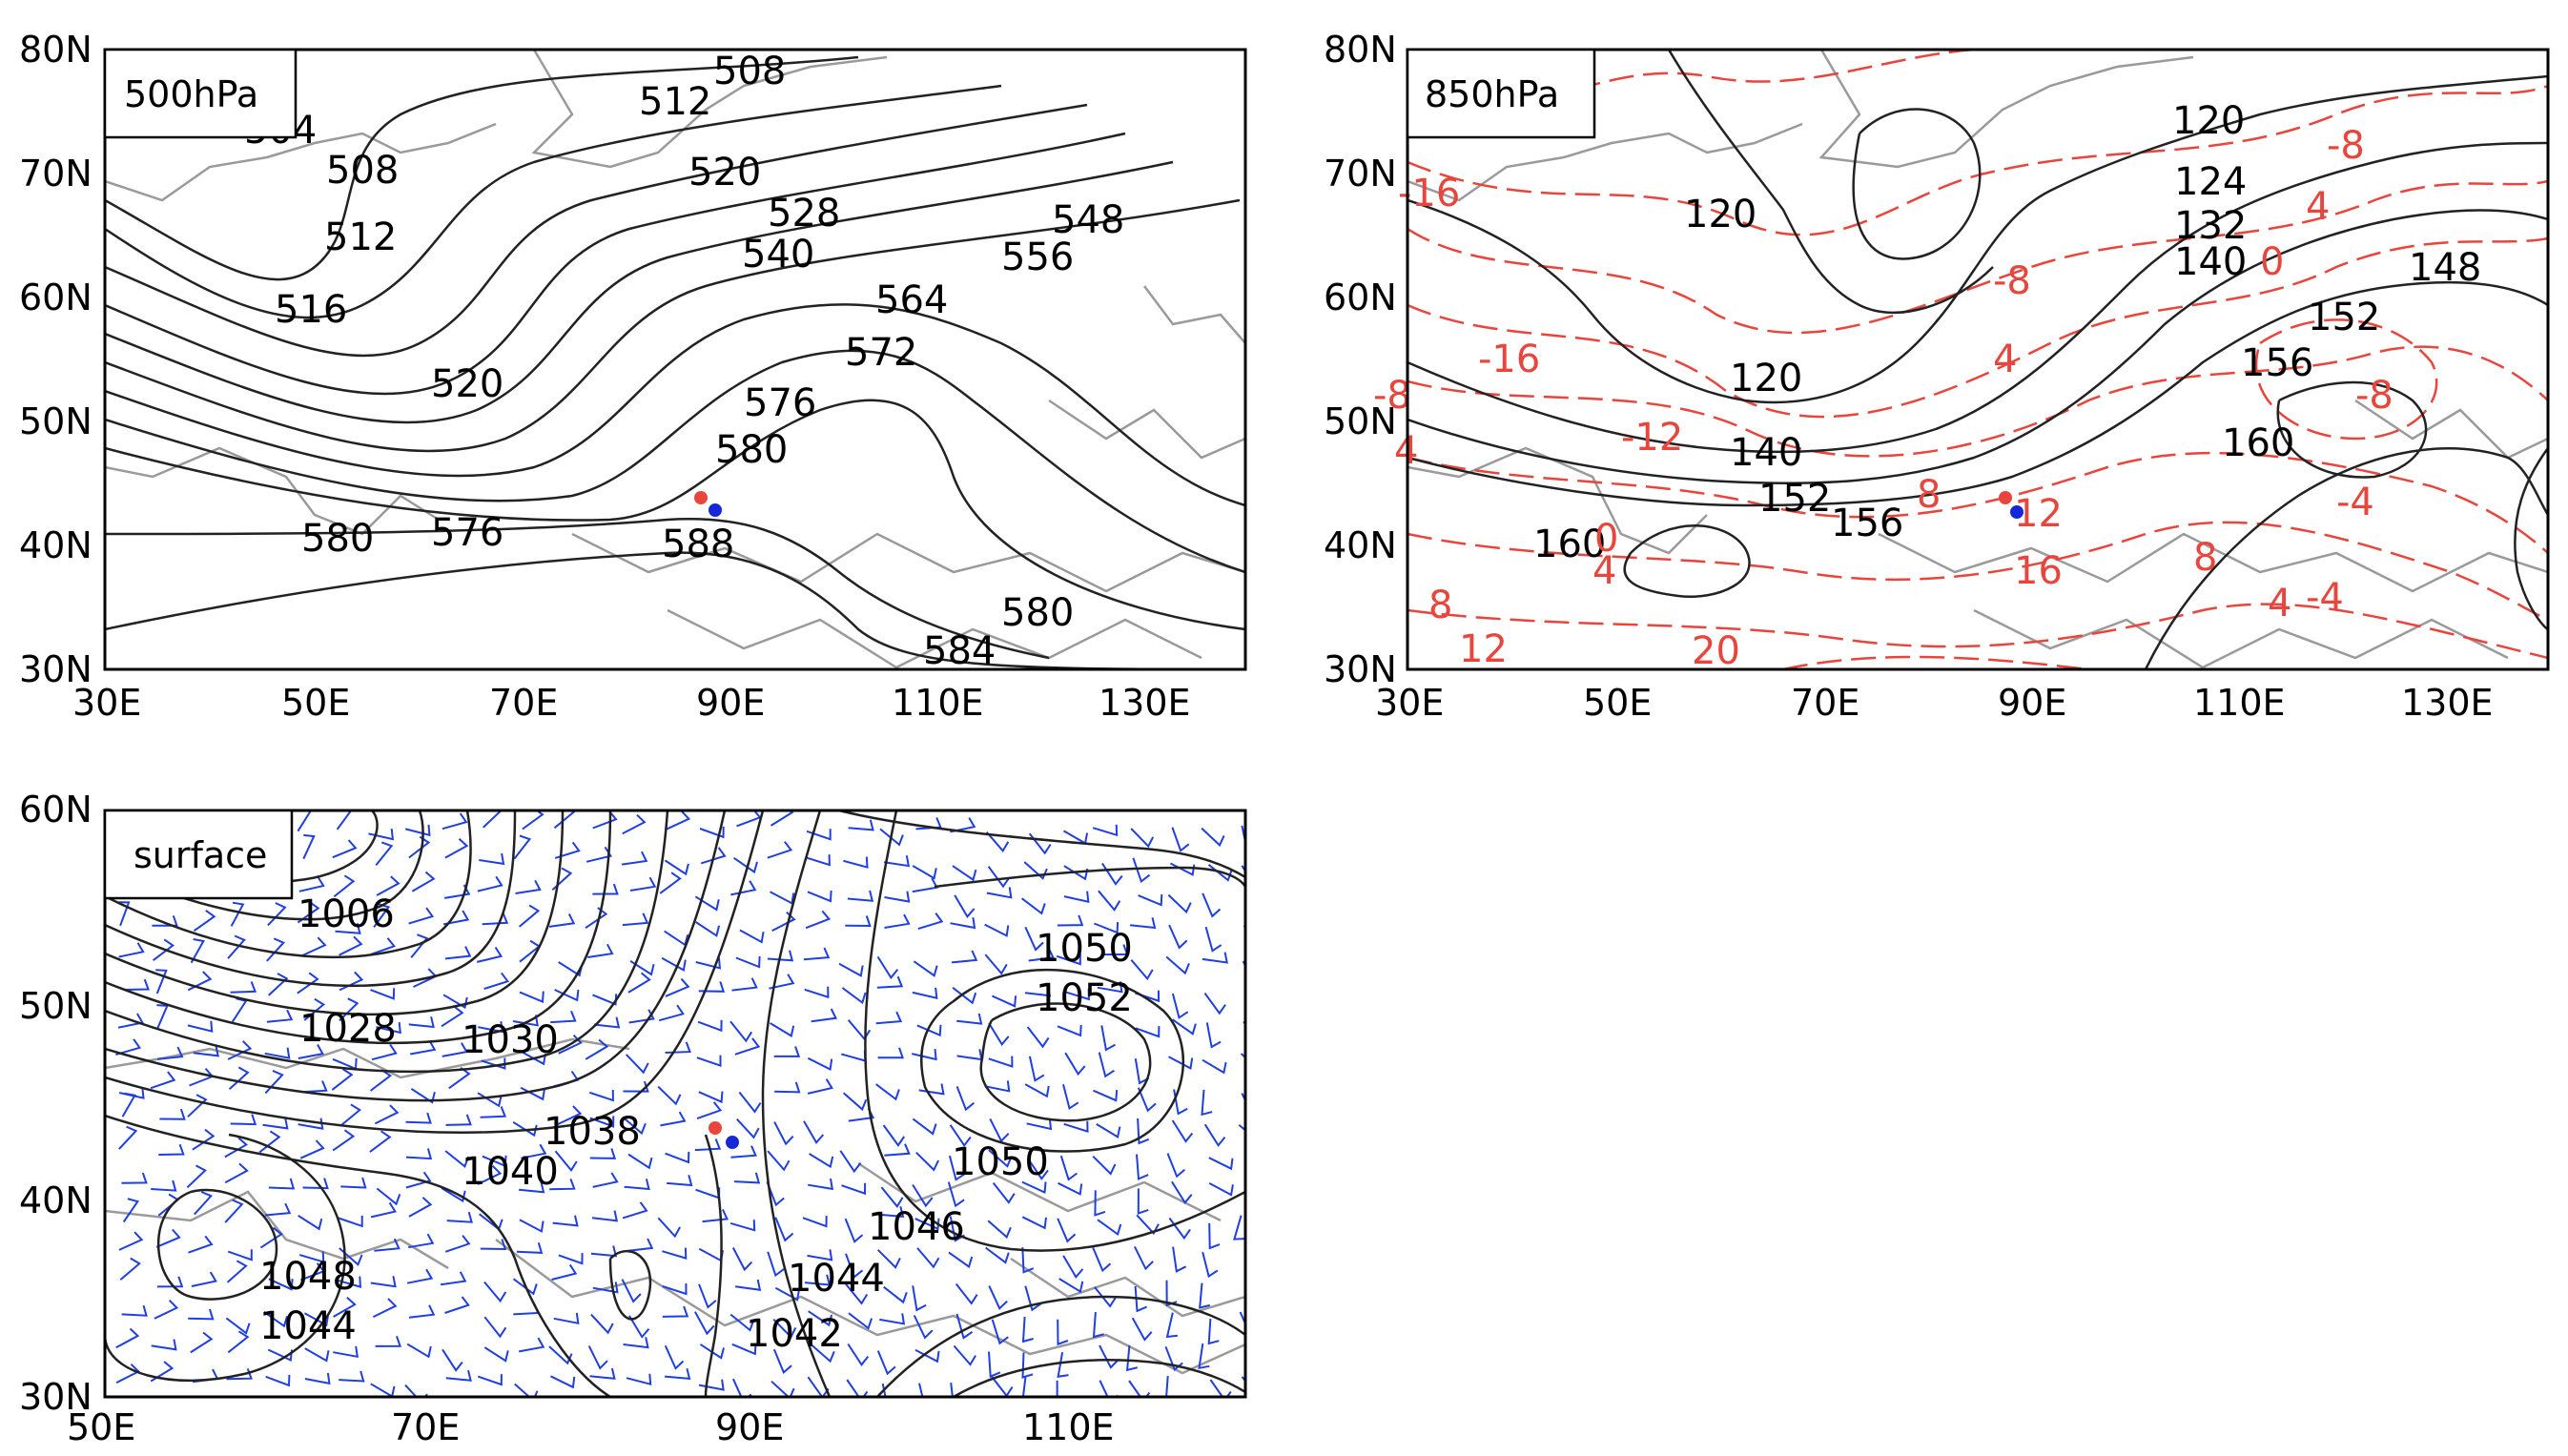  I want to click on x-tick-label: 70E, so click(523, 703).